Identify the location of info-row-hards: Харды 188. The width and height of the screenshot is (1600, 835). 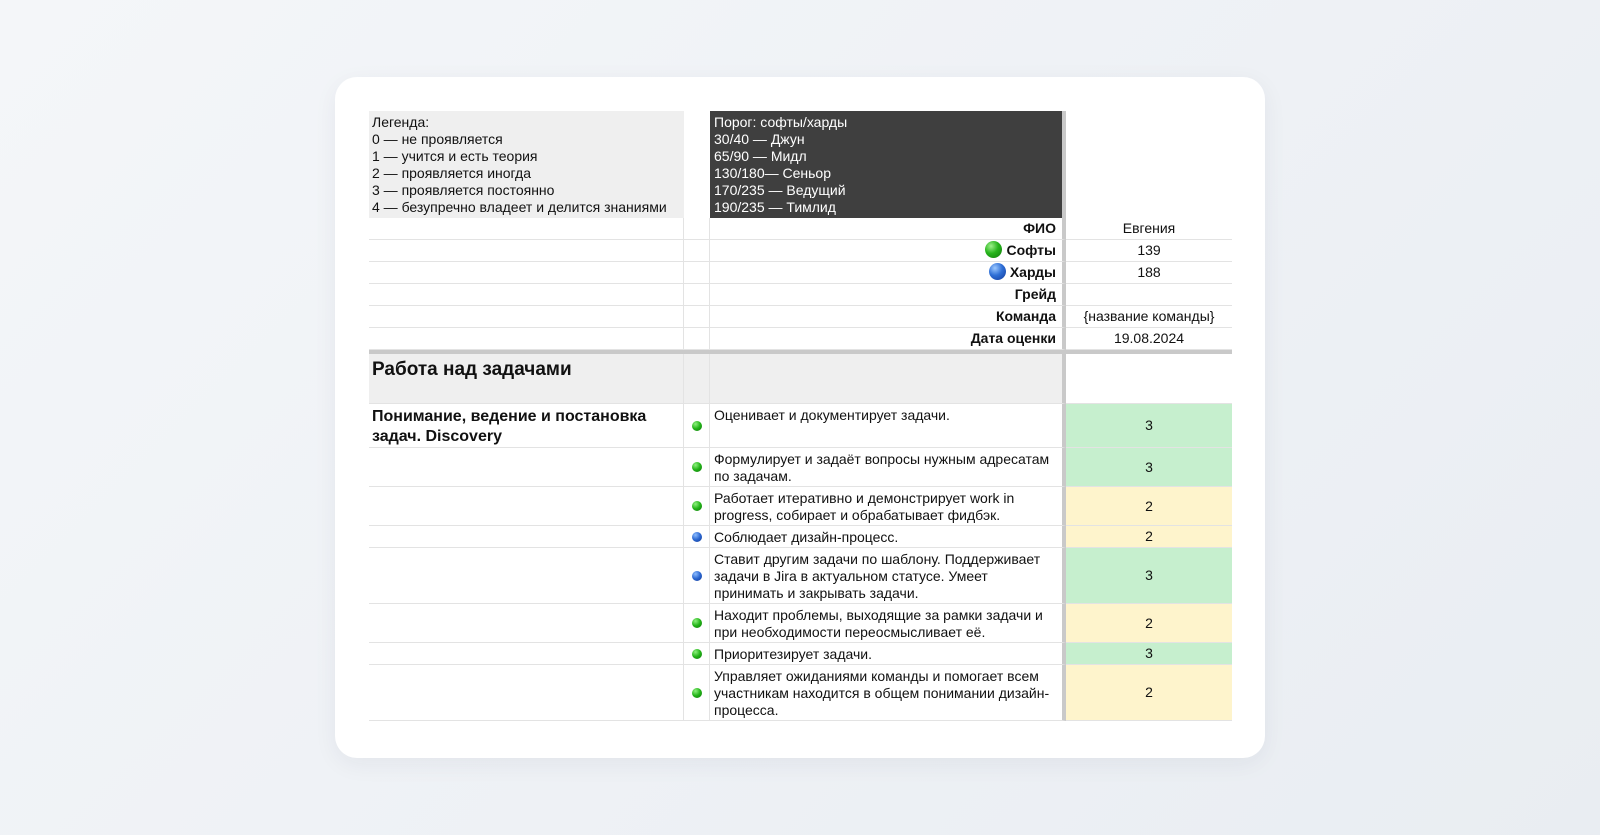
(800, 273).